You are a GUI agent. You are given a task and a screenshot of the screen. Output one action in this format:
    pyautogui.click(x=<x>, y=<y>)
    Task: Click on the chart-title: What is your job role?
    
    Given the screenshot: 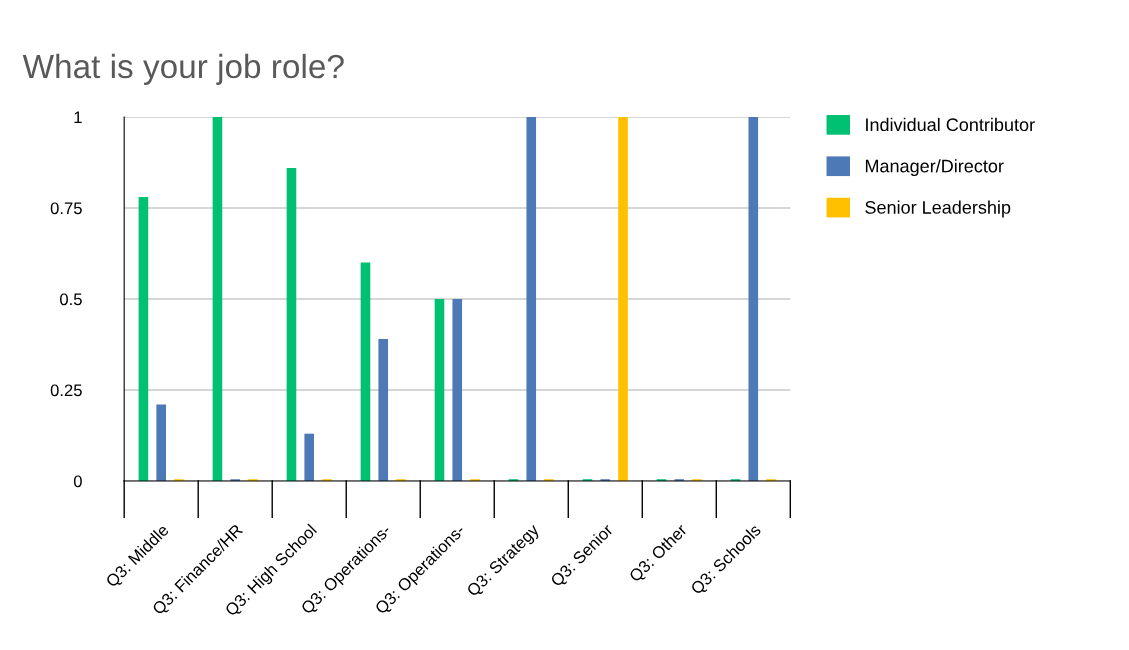 What is the action you would take?
    pyautogui.click(x=183, y=69)
    